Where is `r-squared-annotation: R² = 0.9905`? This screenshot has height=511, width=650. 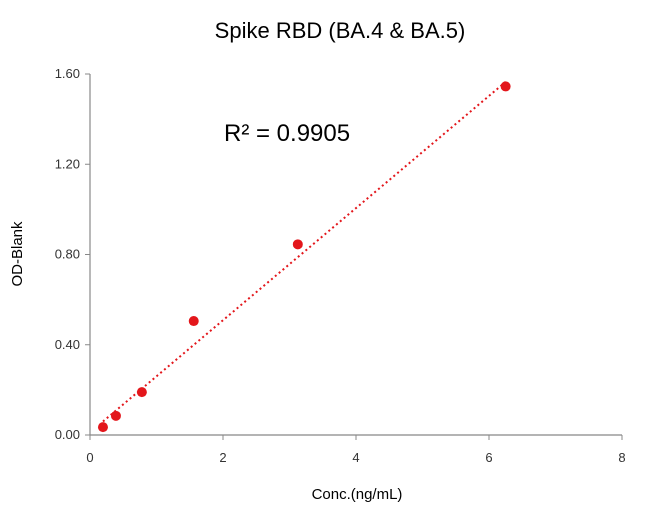
r-squared-annotation: R² = 0.9905 is located at coordinates (287, 133).